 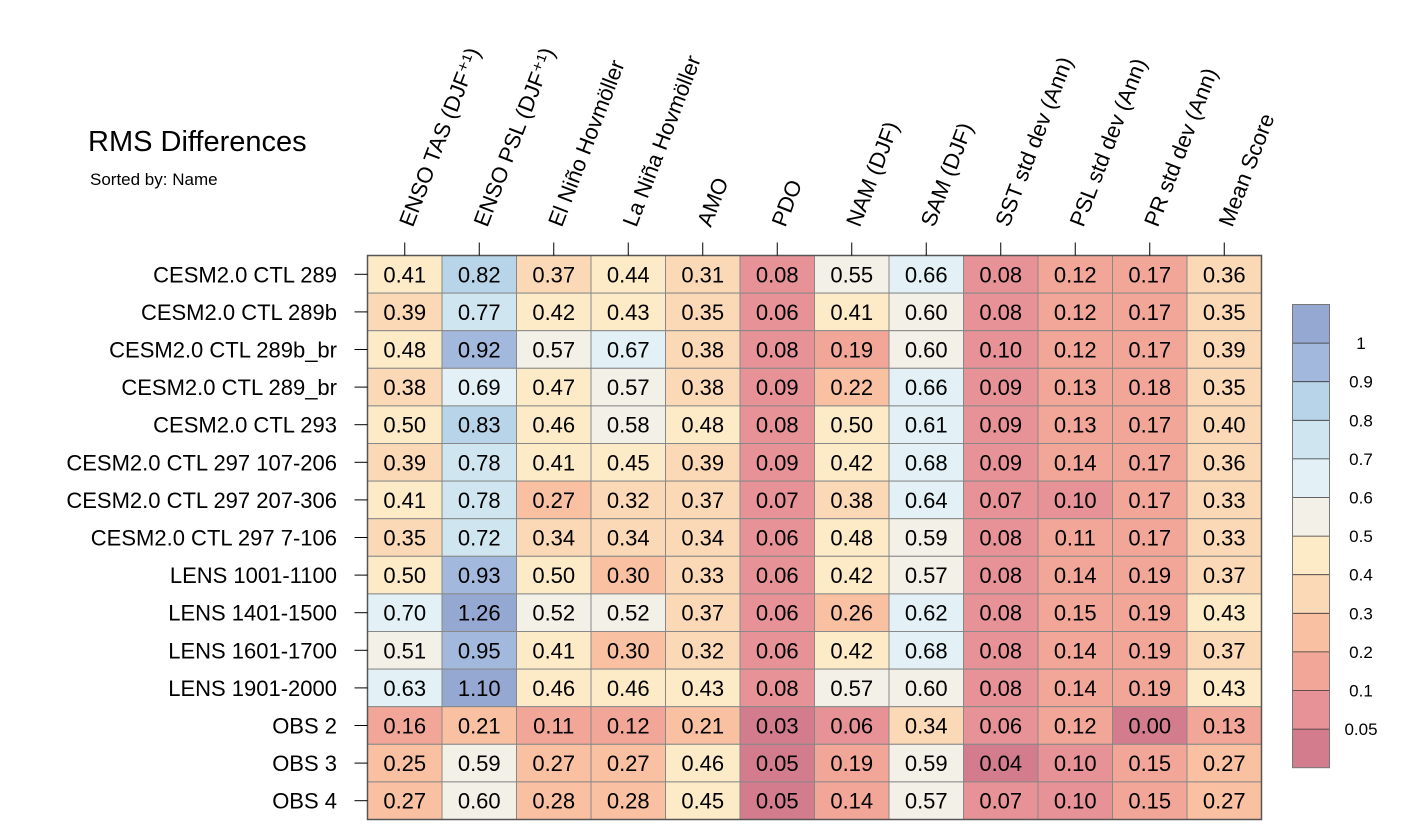 I want to click on column-label: NAM (DJF), so click(x=872, y=174).